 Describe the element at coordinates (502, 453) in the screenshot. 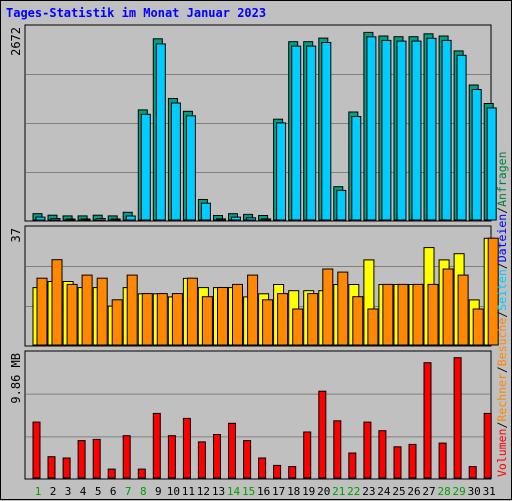

I see `legend-item-volumen: Volumen` at that location.